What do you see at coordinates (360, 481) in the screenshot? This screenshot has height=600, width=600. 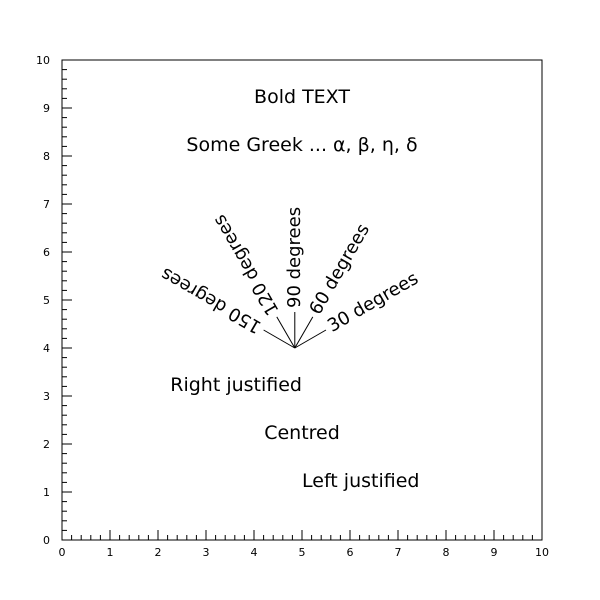 I see `text-annotation: Left justified` at bounding box center [360, 481].